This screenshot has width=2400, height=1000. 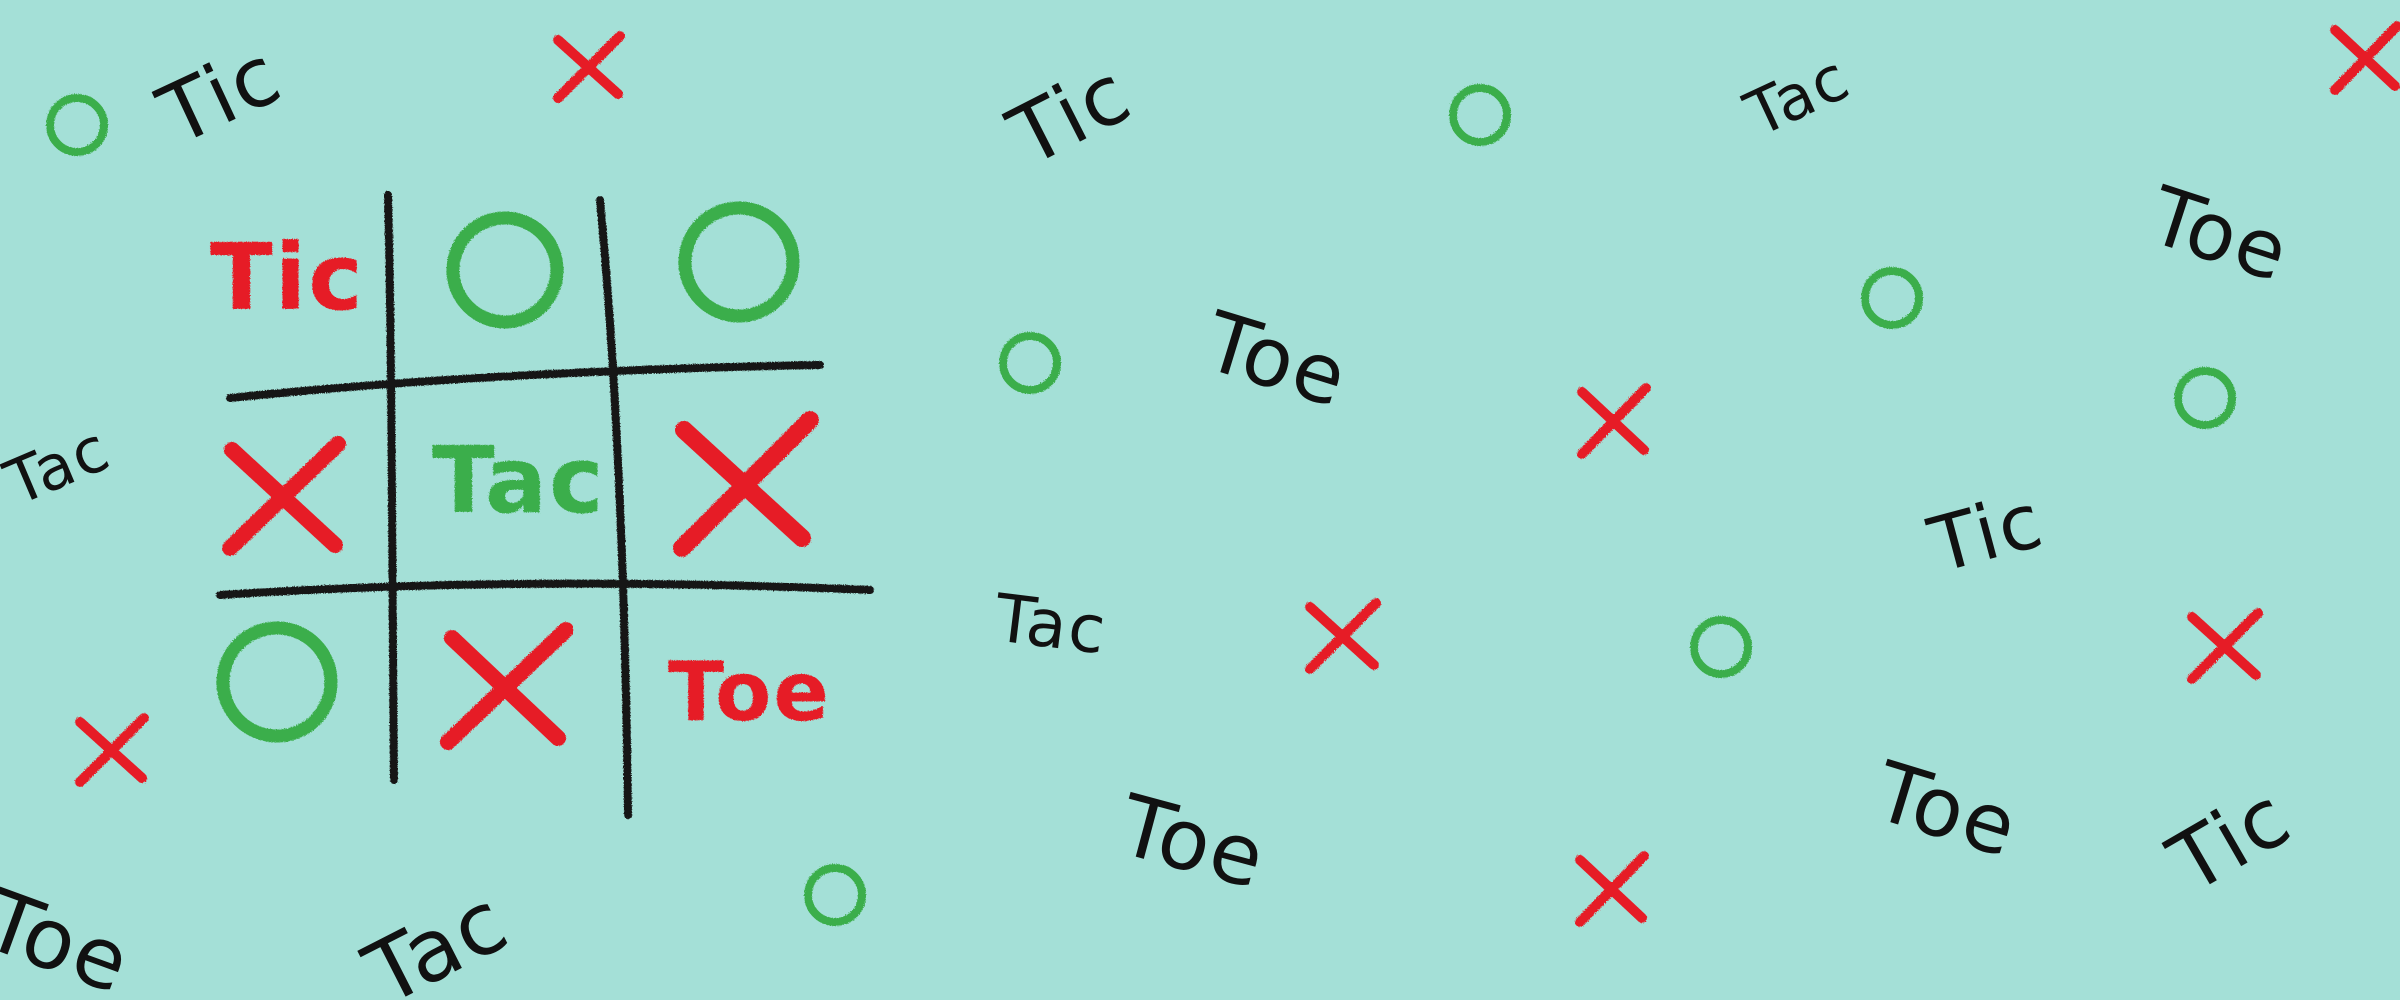 I want to click on scatter-word: Tac, so click(x=1051, y=624).